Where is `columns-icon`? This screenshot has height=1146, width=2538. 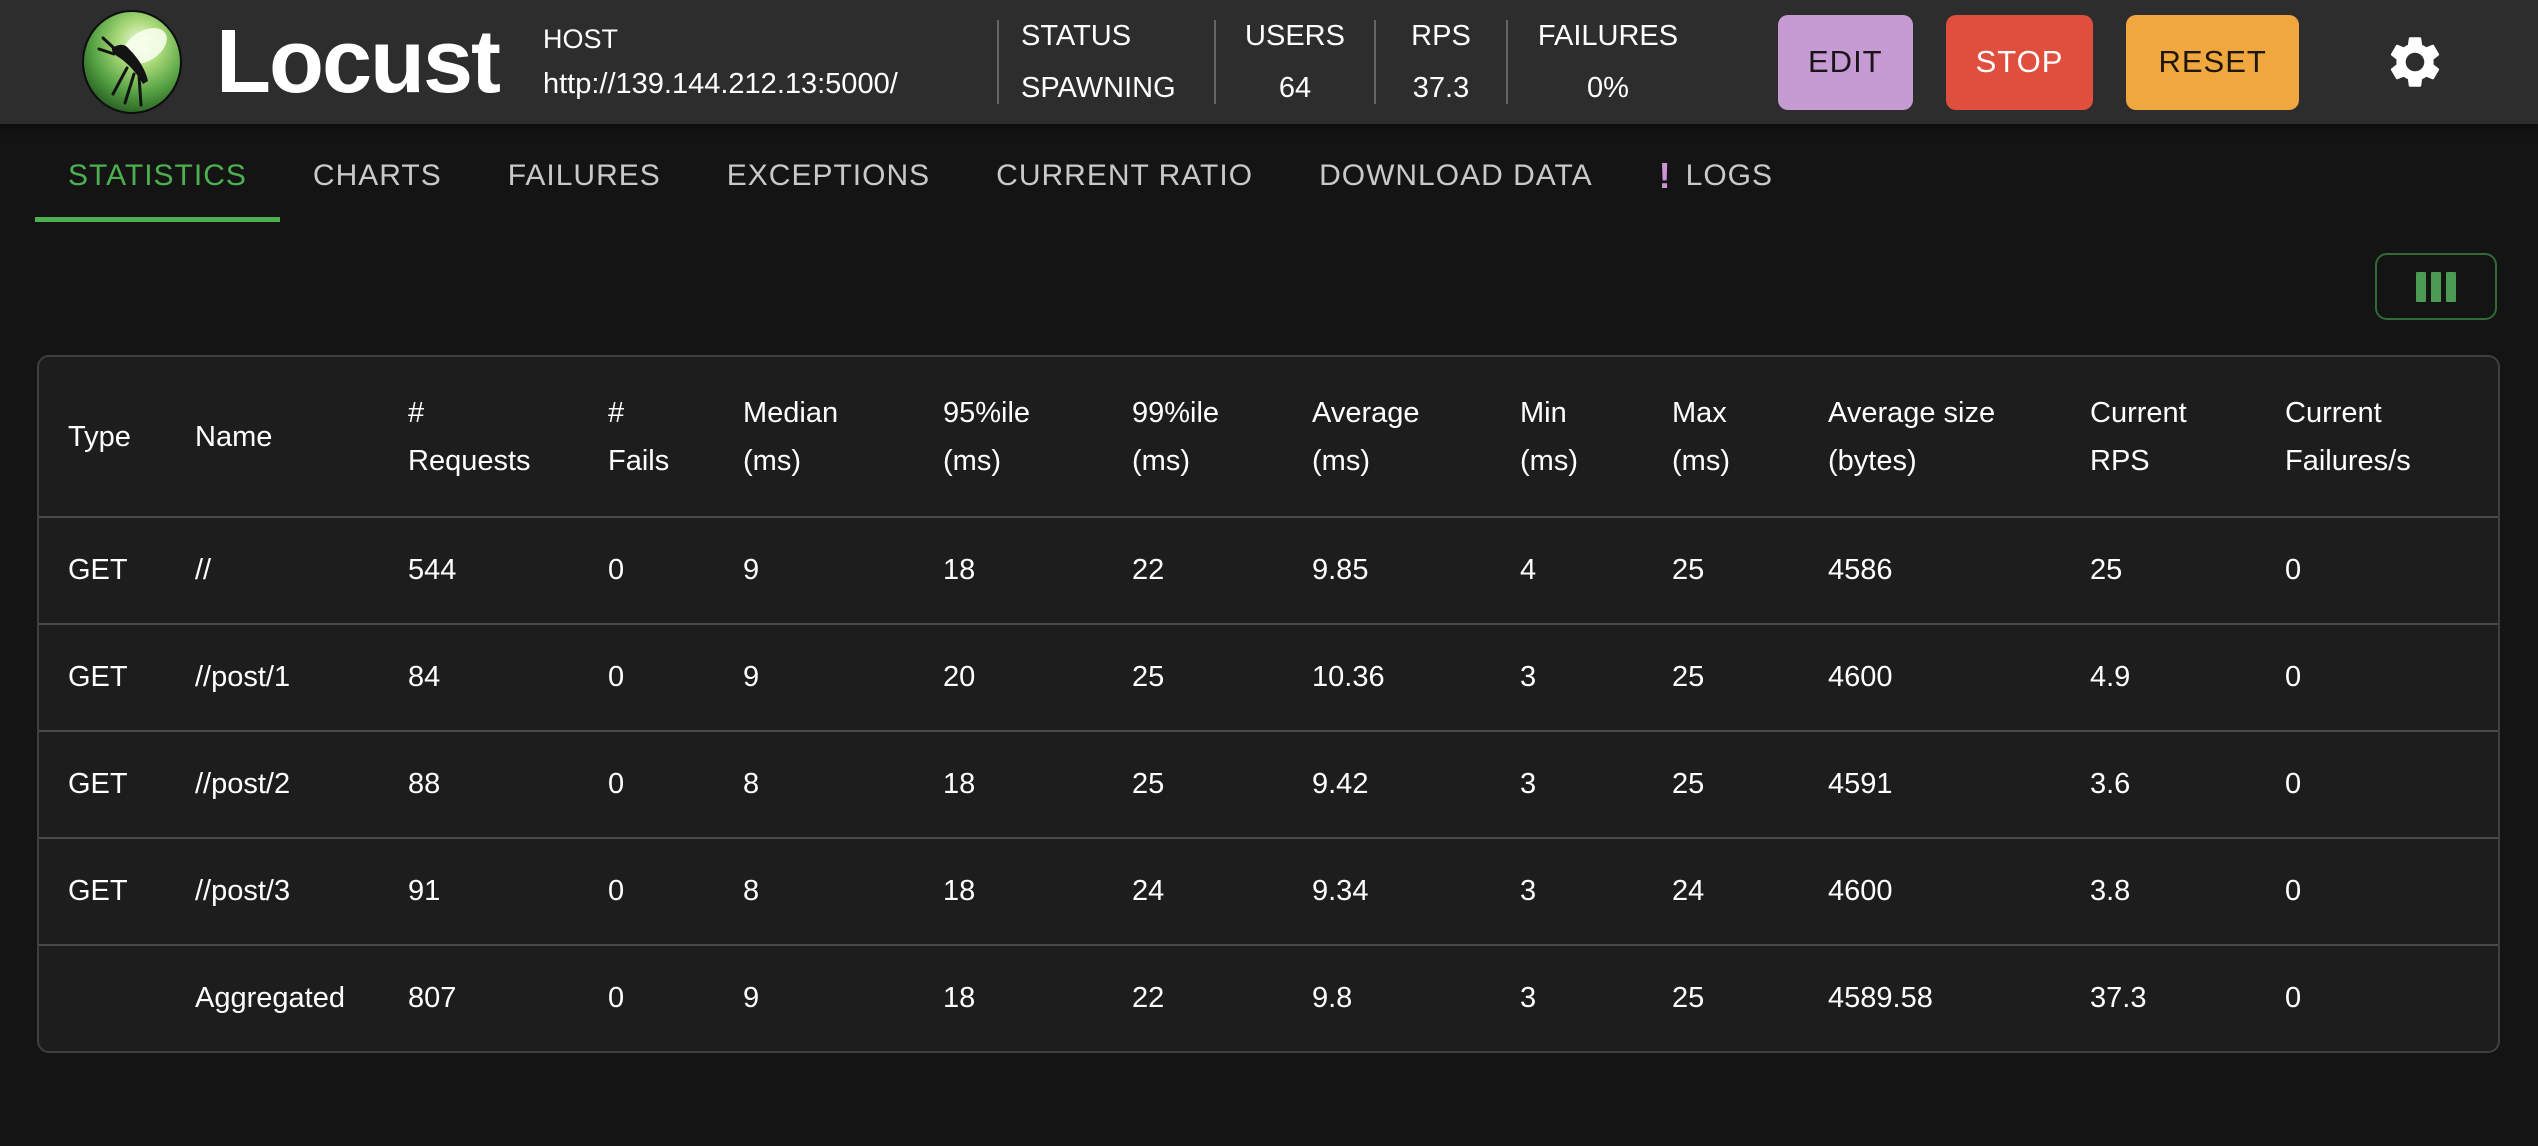
columns-icon is located at coordinates (2436, 286).